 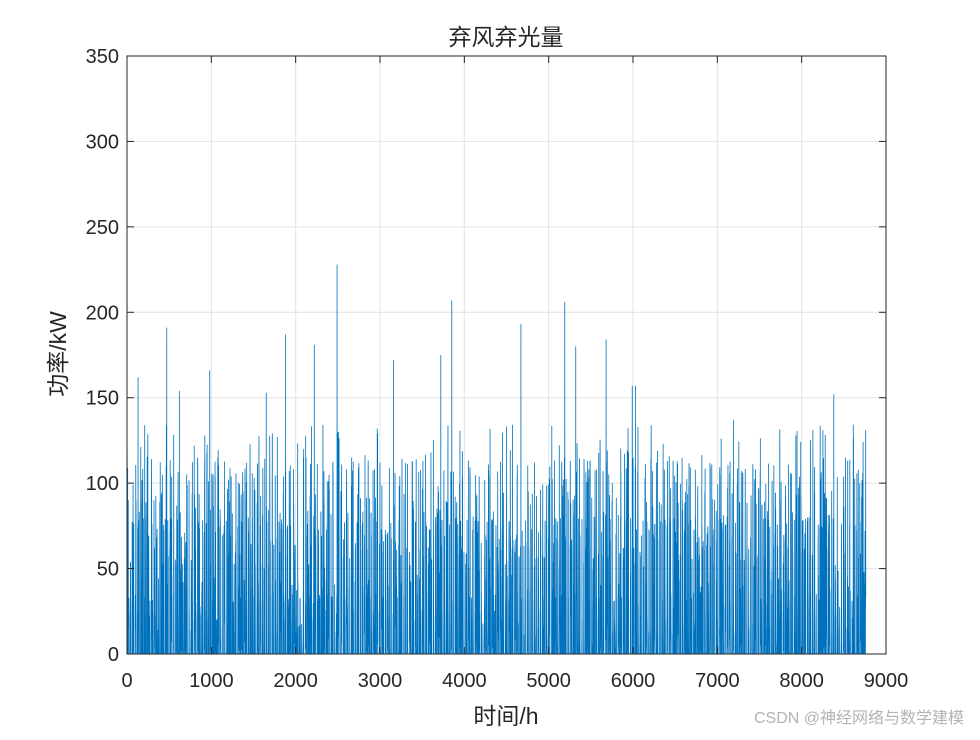 I want to click on x-tick-label: 9000, so click(x=886, y=681).